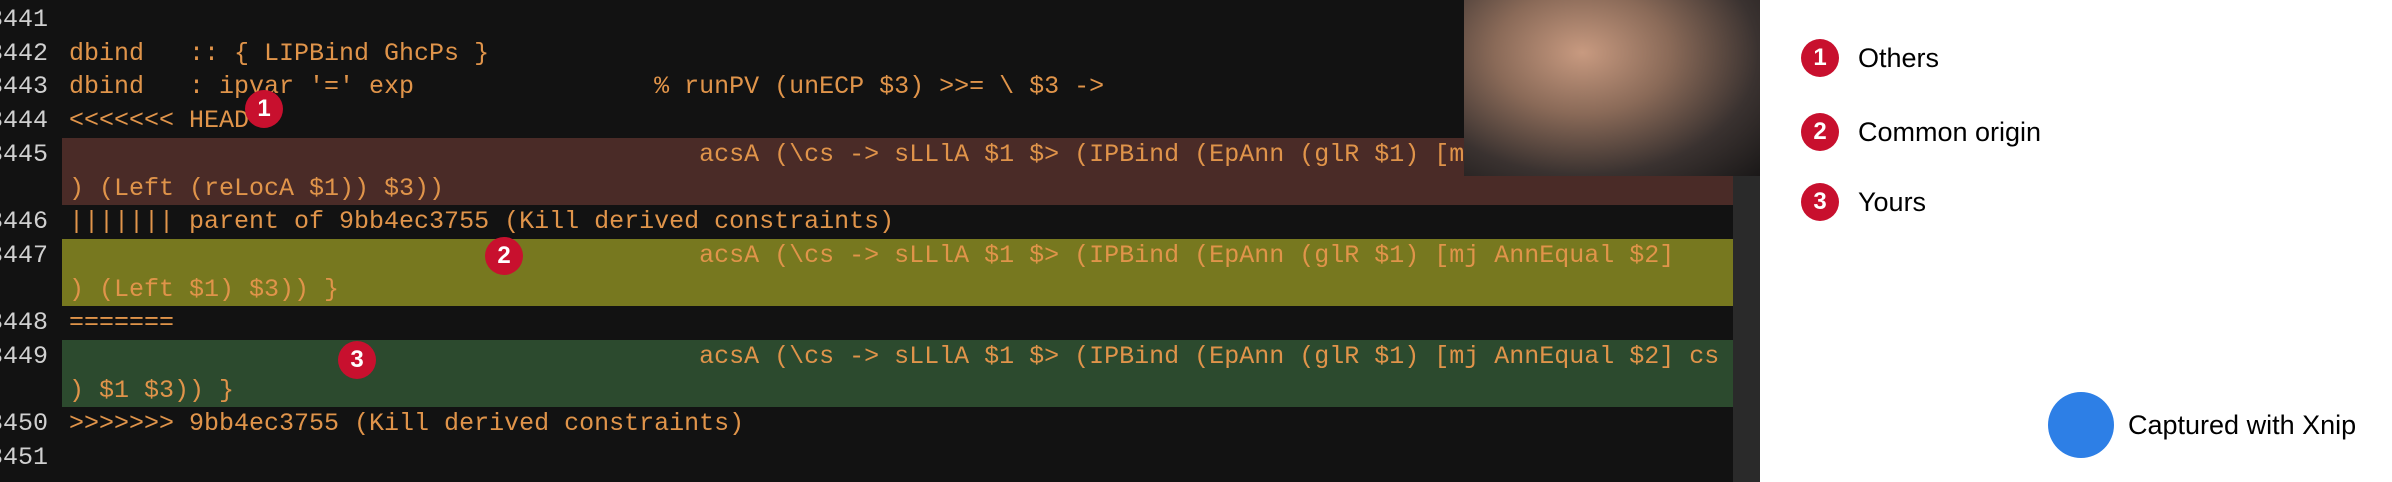 The width and height of the screenshot is (2392, 482). I want to click on conflict-marker: 1, so click(264, 109).